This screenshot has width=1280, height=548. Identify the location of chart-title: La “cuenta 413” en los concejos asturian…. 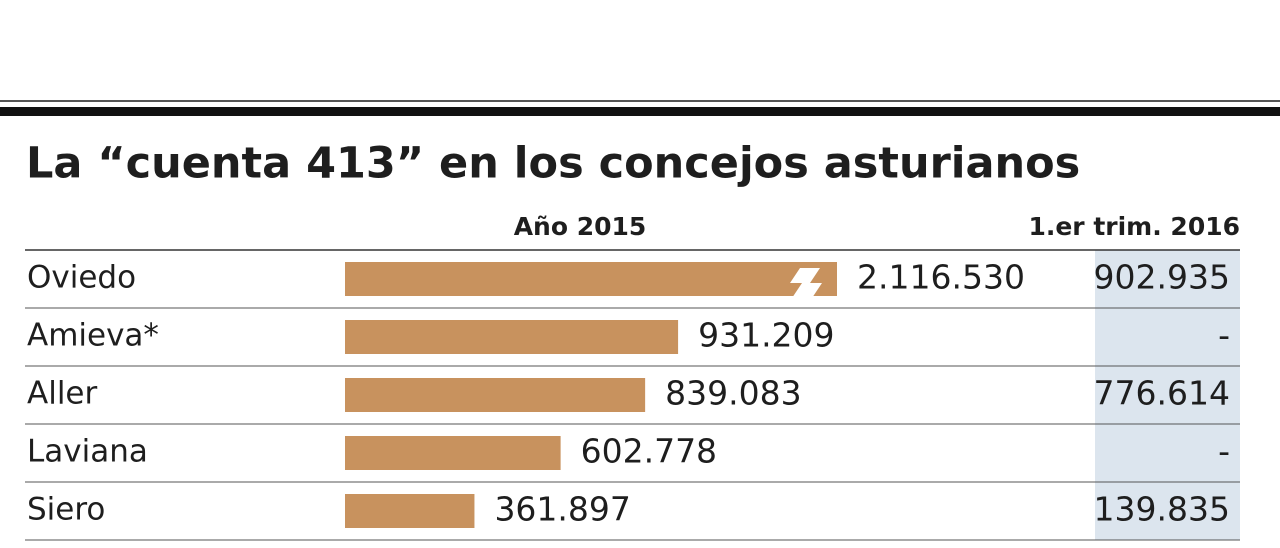
(553, 164).